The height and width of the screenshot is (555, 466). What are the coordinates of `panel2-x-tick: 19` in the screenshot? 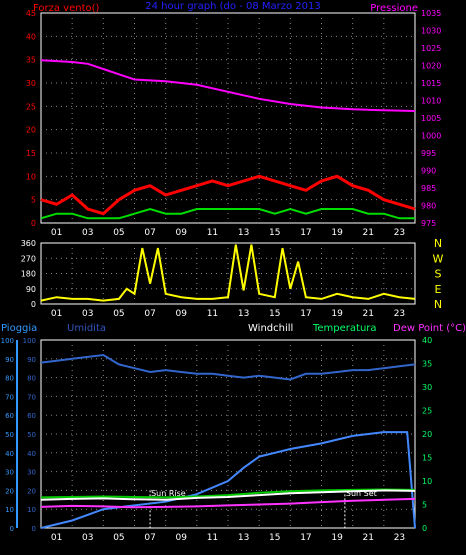 It's located at (337, 314).